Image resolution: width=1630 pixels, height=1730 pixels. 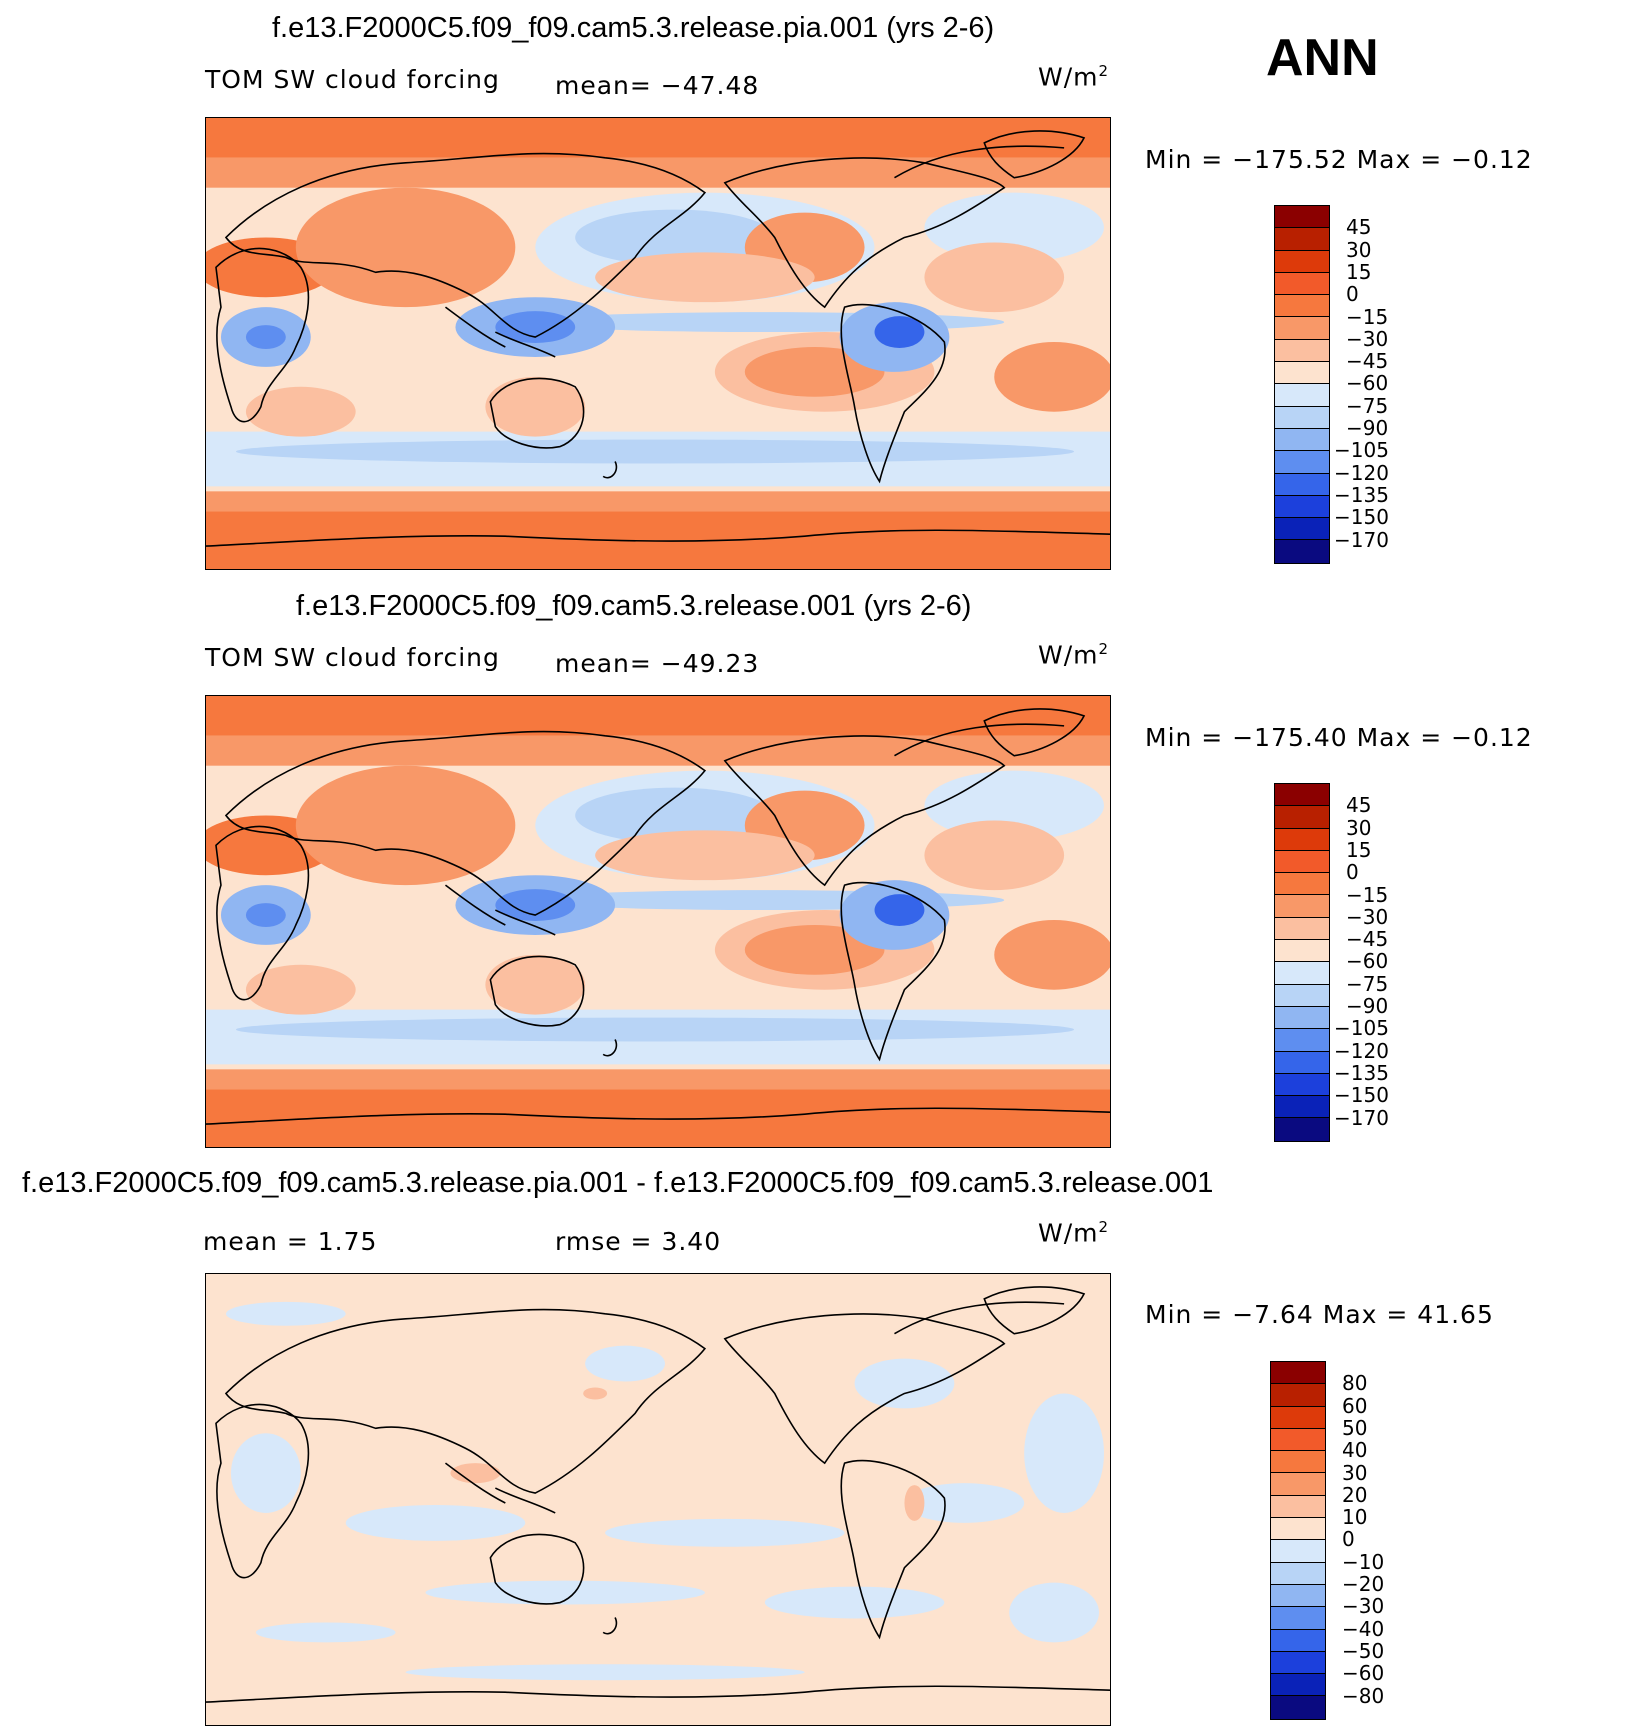 What do you see at coordinates (1363, 1628) in the screenshot?
I see `colorbar-tick-label: −40` at bounding box center [1363, 1628].